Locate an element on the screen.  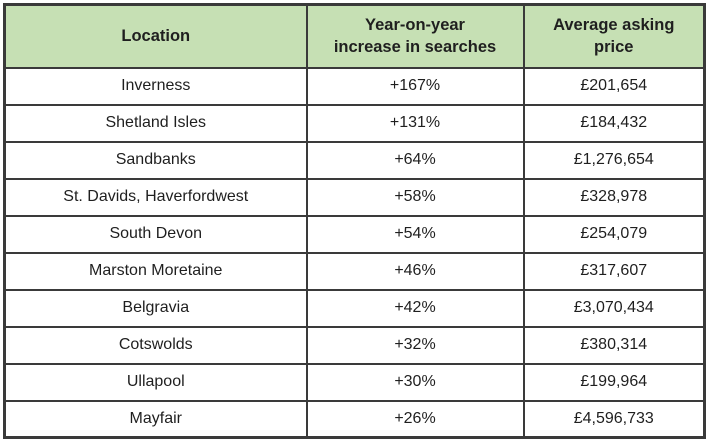
table-row: Inverness +167% £201,654 is located at coordinates (354, 86).